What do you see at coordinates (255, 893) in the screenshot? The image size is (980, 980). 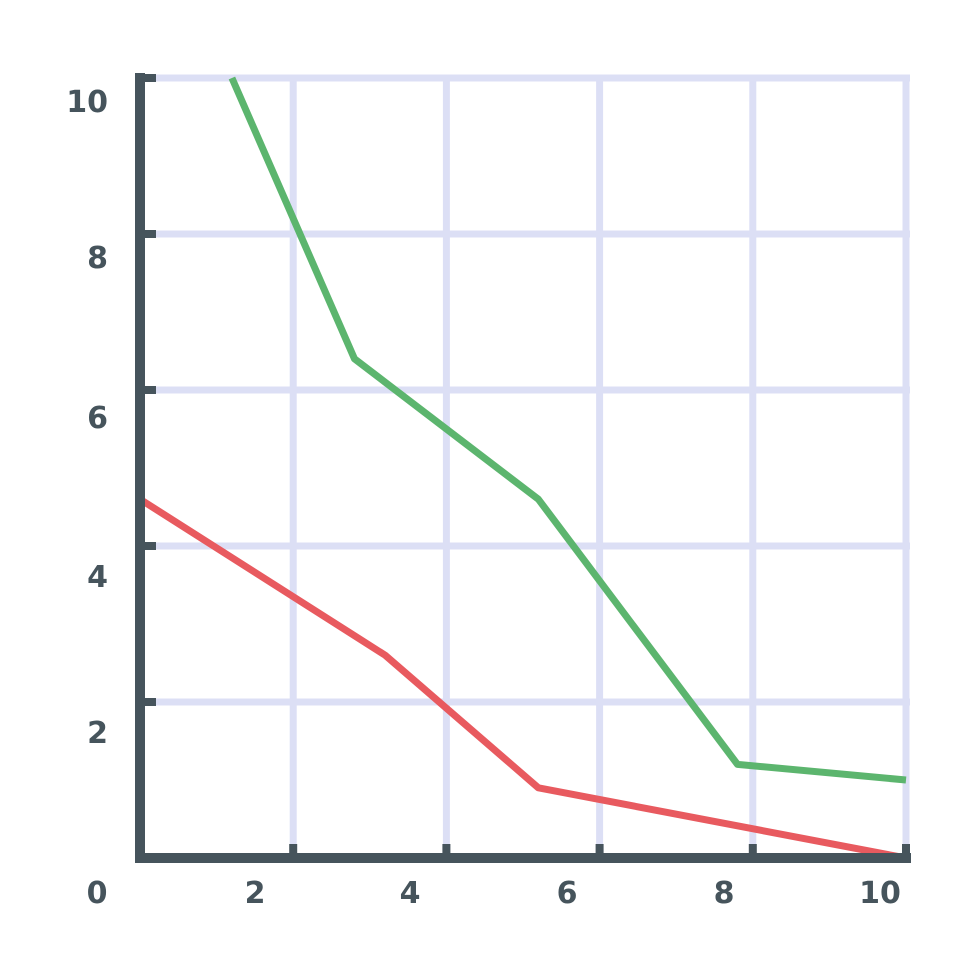 I see `x-tick-label-2: 2` at bounding box center [255, 893].